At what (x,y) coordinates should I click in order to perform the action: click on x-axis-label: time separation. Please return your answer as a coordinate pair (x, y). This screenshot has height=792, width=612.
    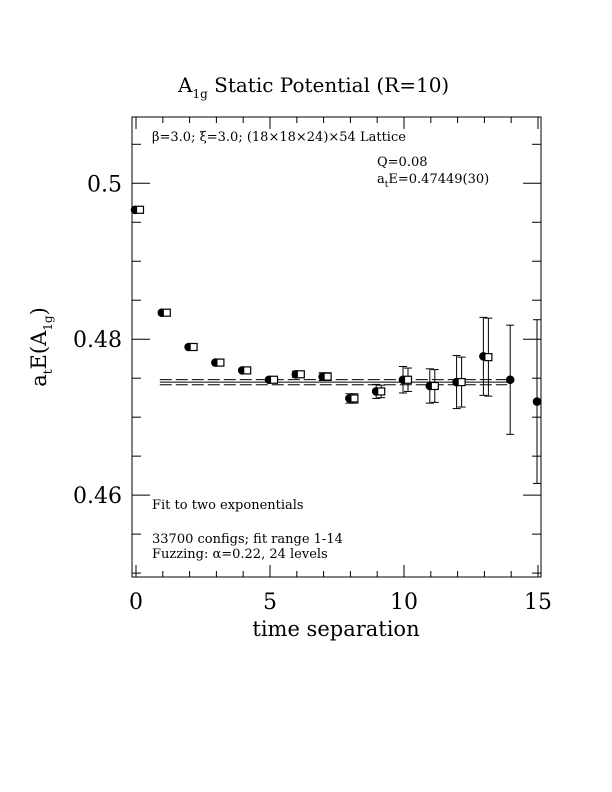
    Looking at the image, I should click on (335, 629).